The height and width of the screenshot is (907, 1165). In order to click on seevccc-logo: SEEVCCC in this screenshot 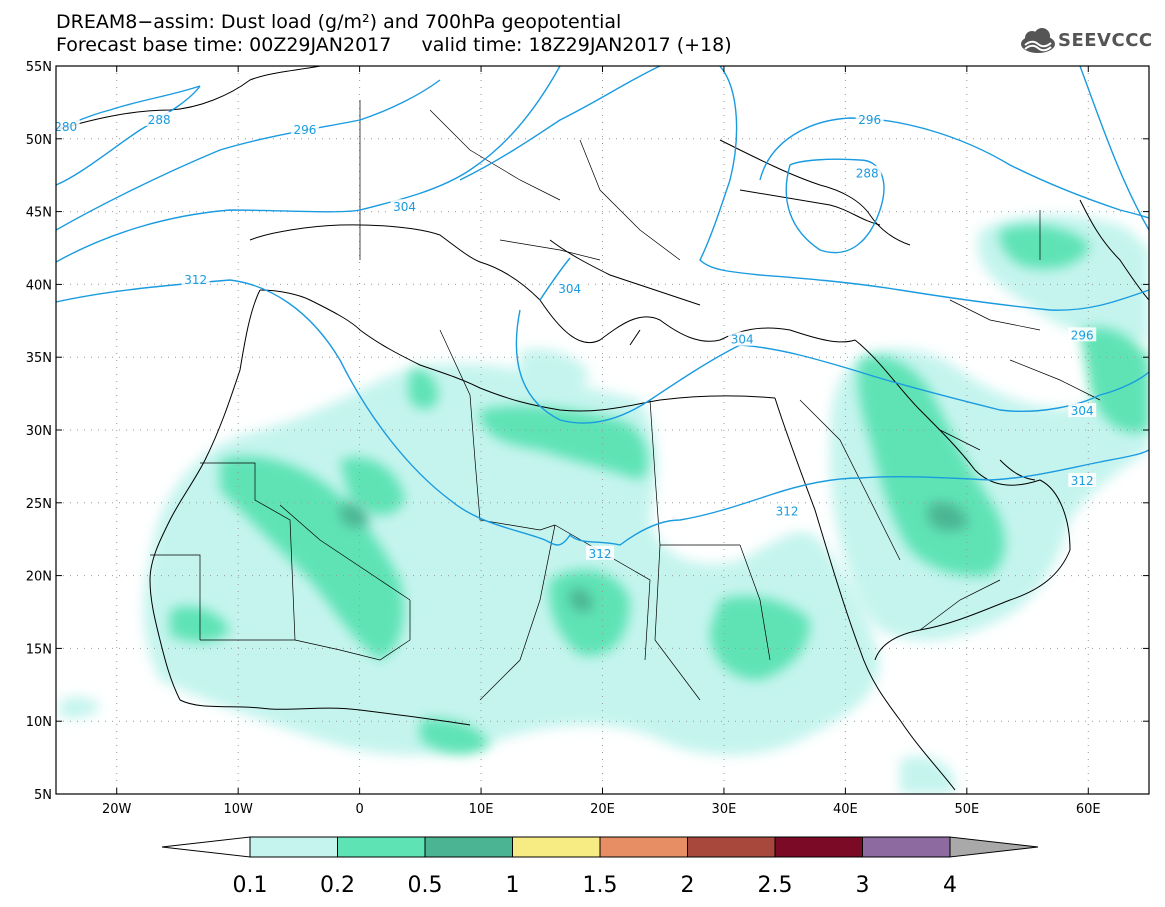, I will do `click(1088, 42)`.